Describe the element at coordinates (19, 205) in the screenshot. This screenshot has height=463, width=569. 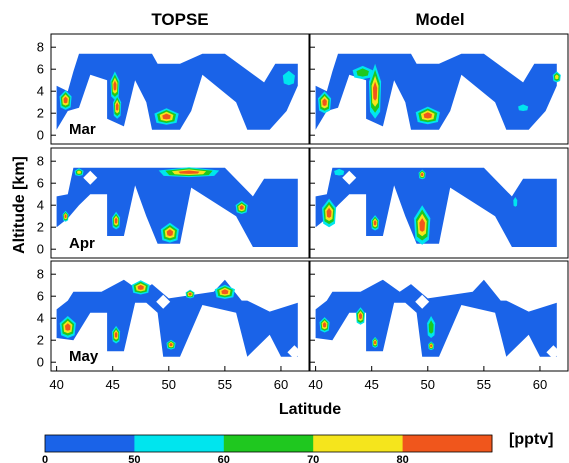
I see `y-axis-label: Altitude [km]` at that location.